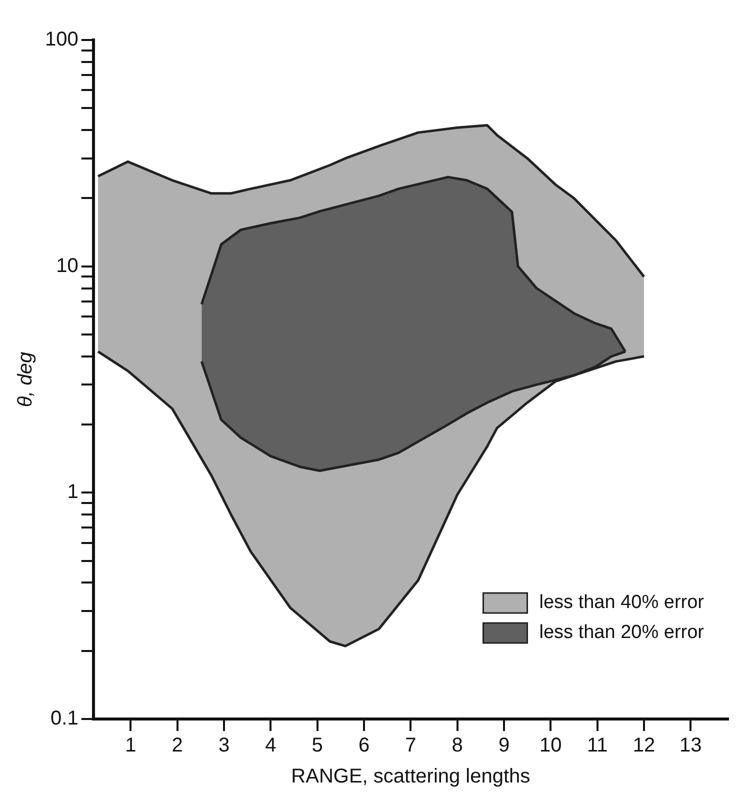 This screenshot has width=738, height=803. I want to click on y-axis-title: θ, deg, so click(25, 380).